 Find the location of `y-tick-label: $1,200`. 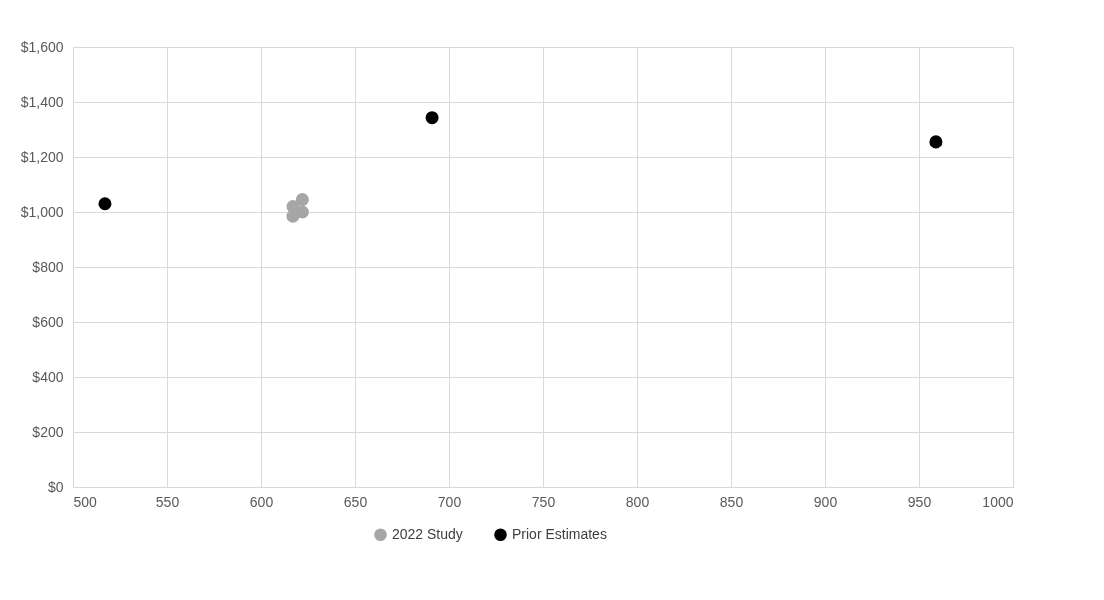

y-tick-label: $1,200 is located at coordinates (42, 156).